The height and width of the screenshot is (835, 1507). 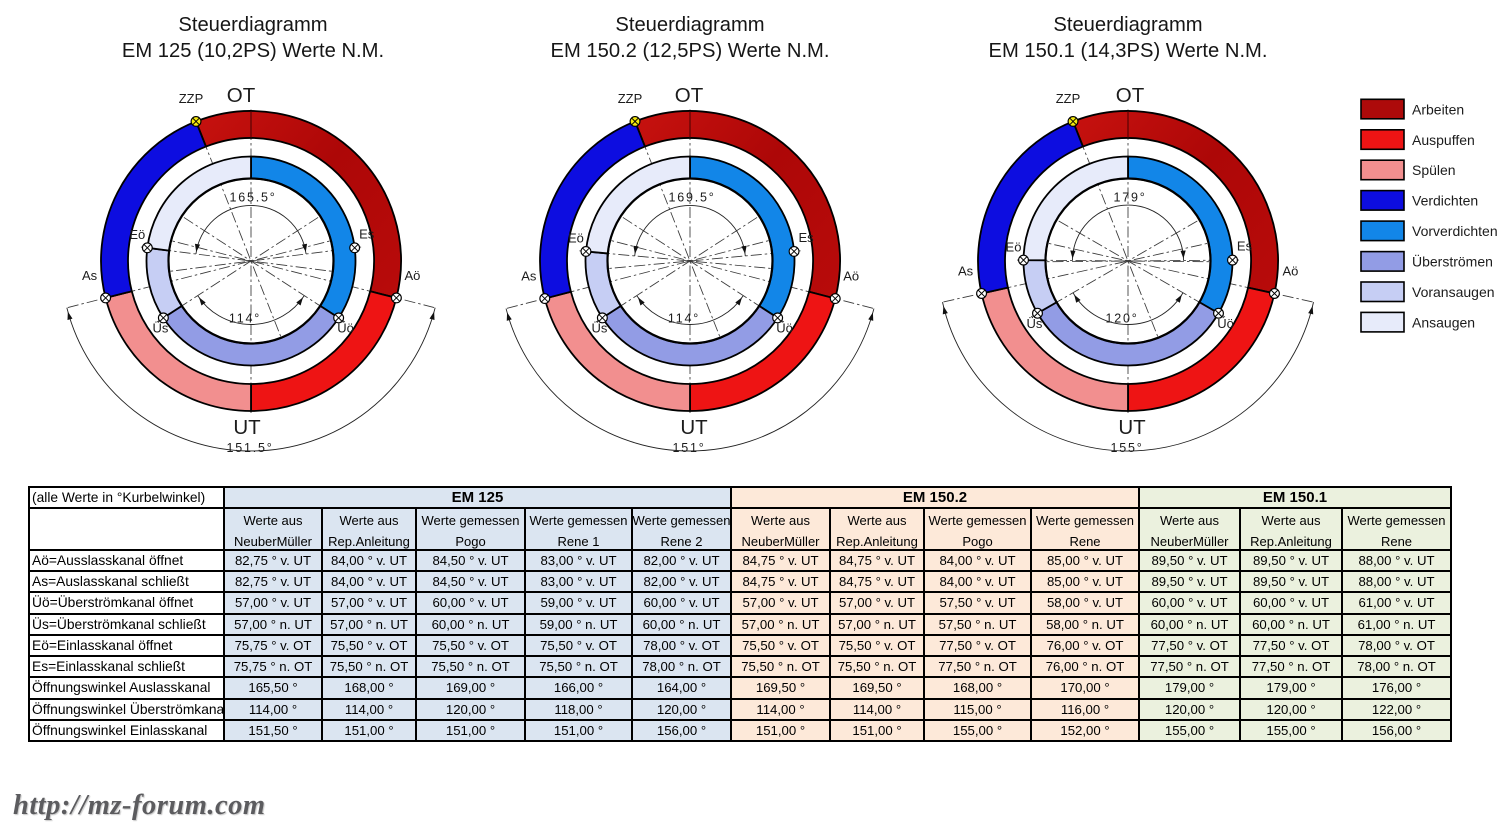 What do you see at coordinates (1453, 292) in the screenshot?
I see `svg-text: Voransaugen` at bounding box center [1453, 292].